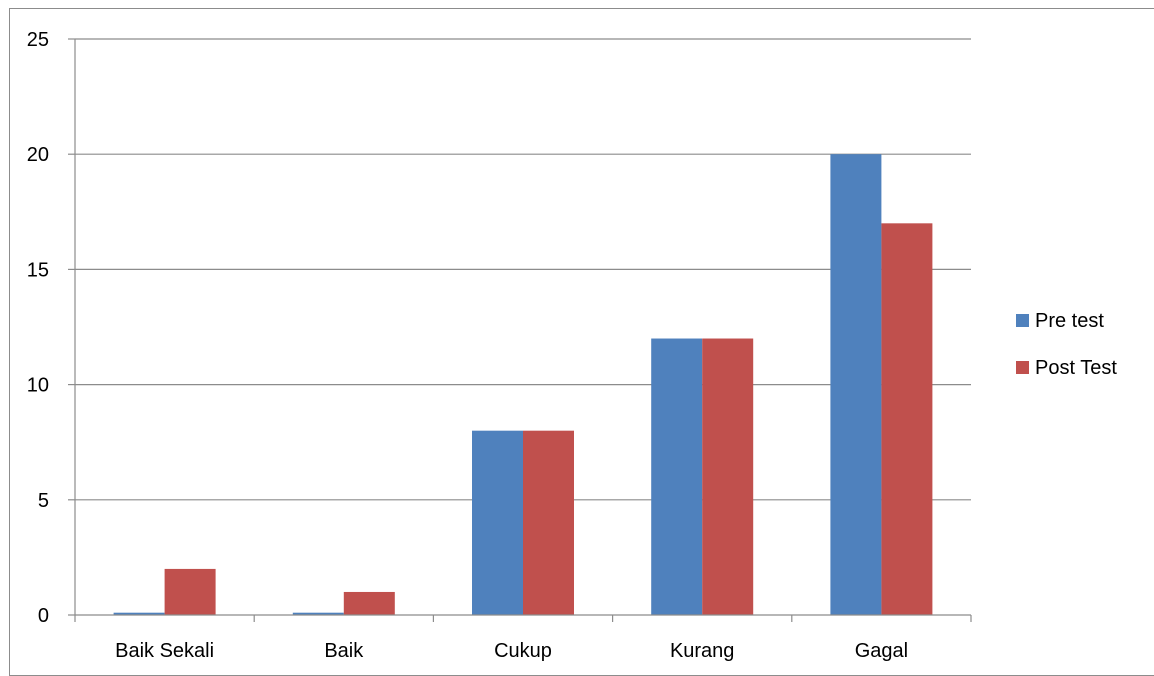 The height and width of the screenshot is (676, 1154). What do you see at coordinates (164, 651) in the screenshot?
I see `x-tick-label: Baik Sekali` at bounding box center [164, 651].